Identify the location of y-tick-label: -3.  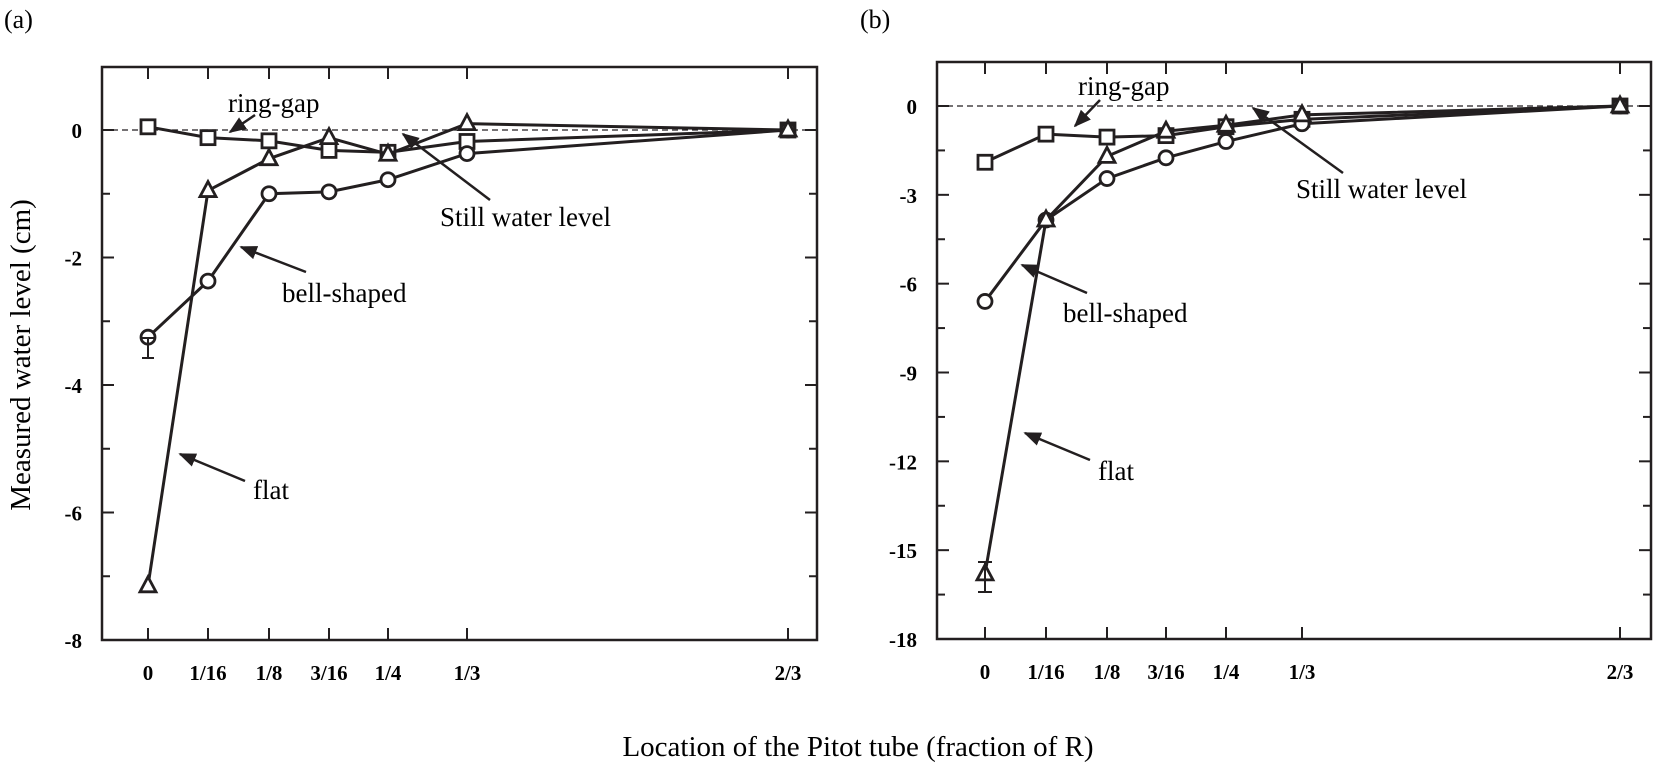
(909, 196).